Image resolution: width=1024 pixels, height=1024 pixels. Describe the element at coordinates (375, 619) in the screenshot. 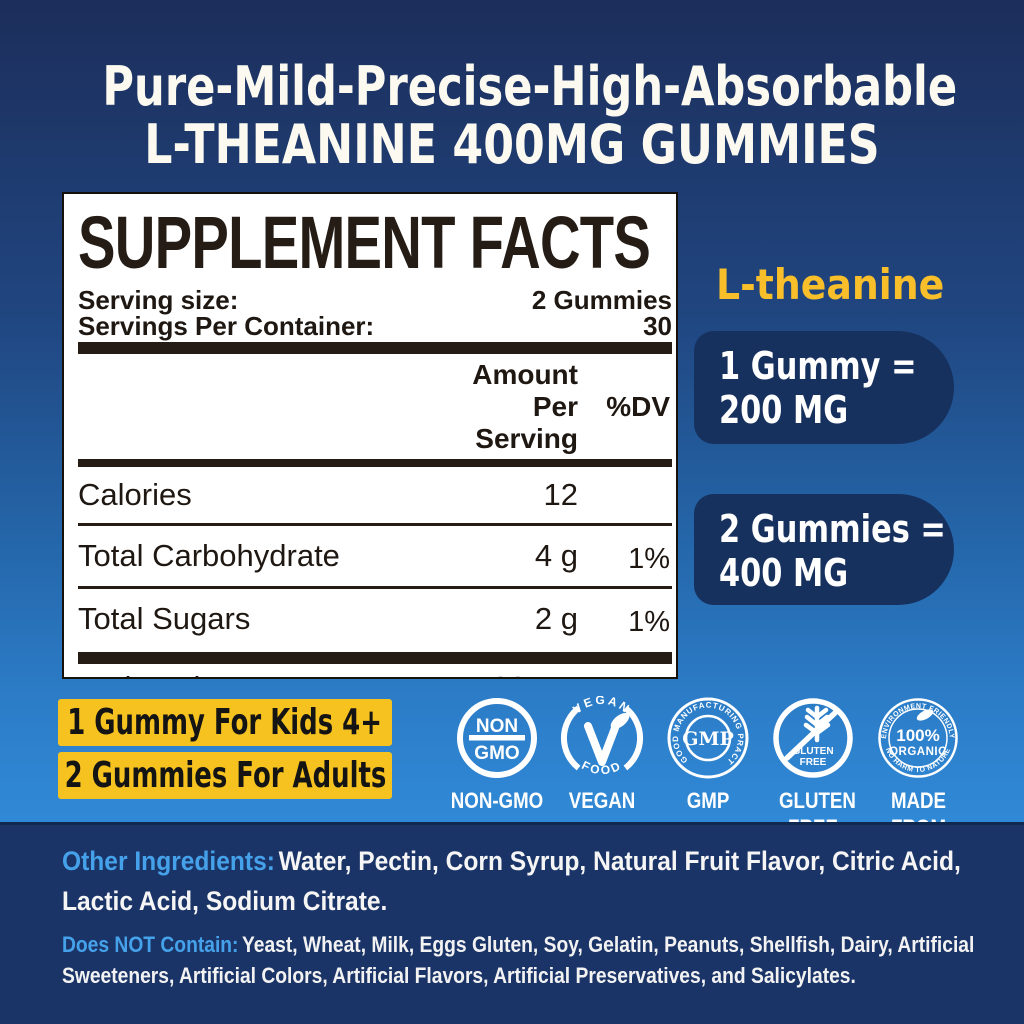

I see `table-row: Total Sugars 2 g 1%` at that location.